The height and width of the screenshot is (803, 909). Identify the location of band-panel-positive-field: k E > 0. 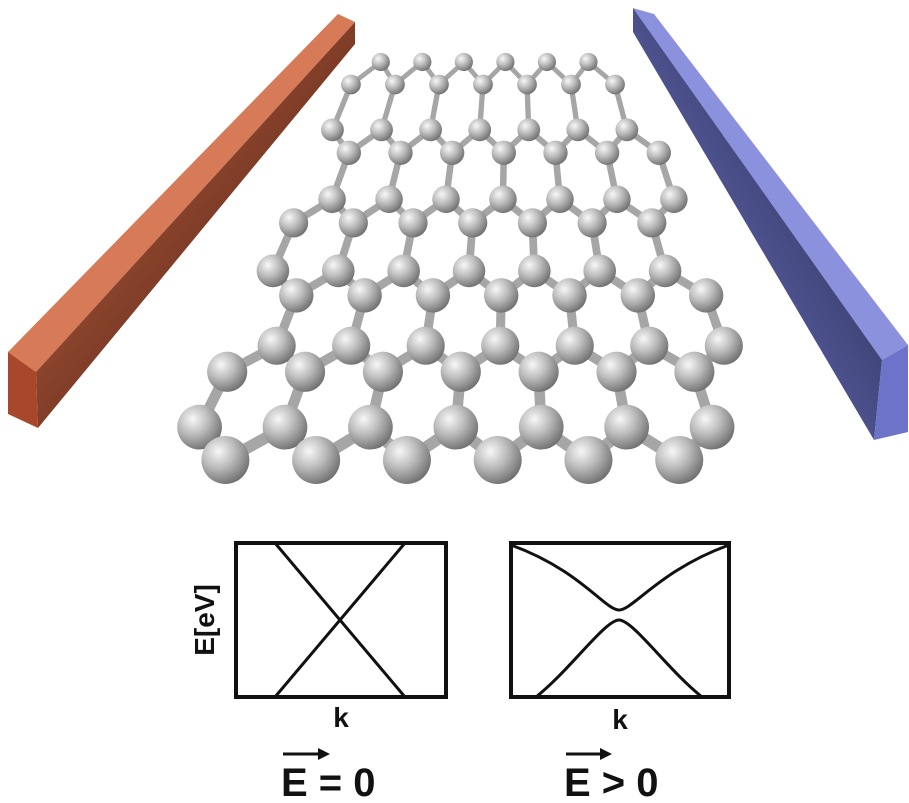
(620, 672).